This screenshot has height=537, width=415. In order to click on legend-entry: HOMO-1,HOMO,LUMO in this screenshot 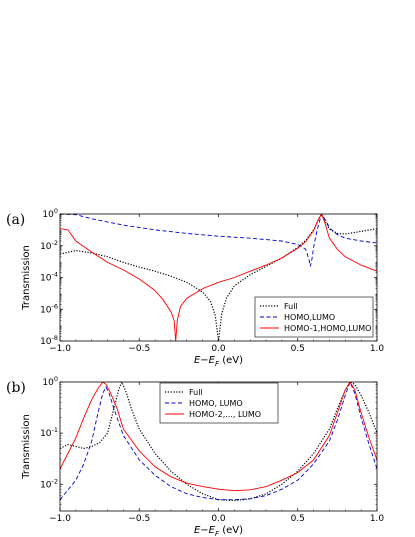, I will do `click(327, 328)`.